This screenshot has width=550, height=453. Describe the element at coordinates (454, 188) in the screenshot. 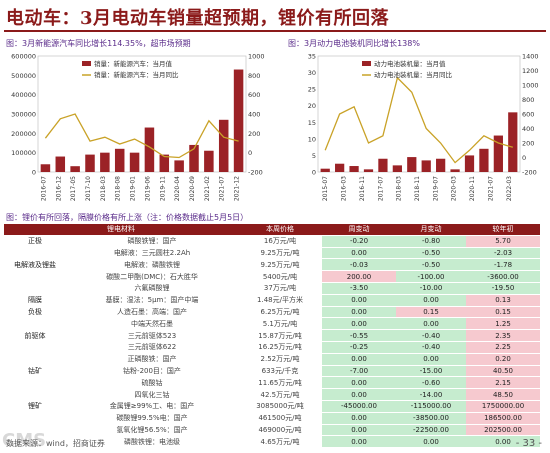

I see `x-tick: 2020-03` at that location.